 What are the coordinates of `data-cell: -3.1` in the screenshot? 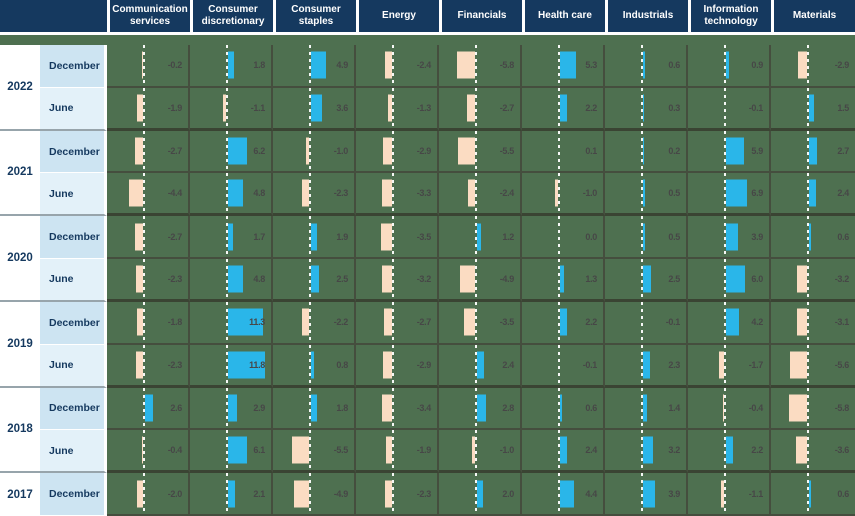 It's located at (813, 323).